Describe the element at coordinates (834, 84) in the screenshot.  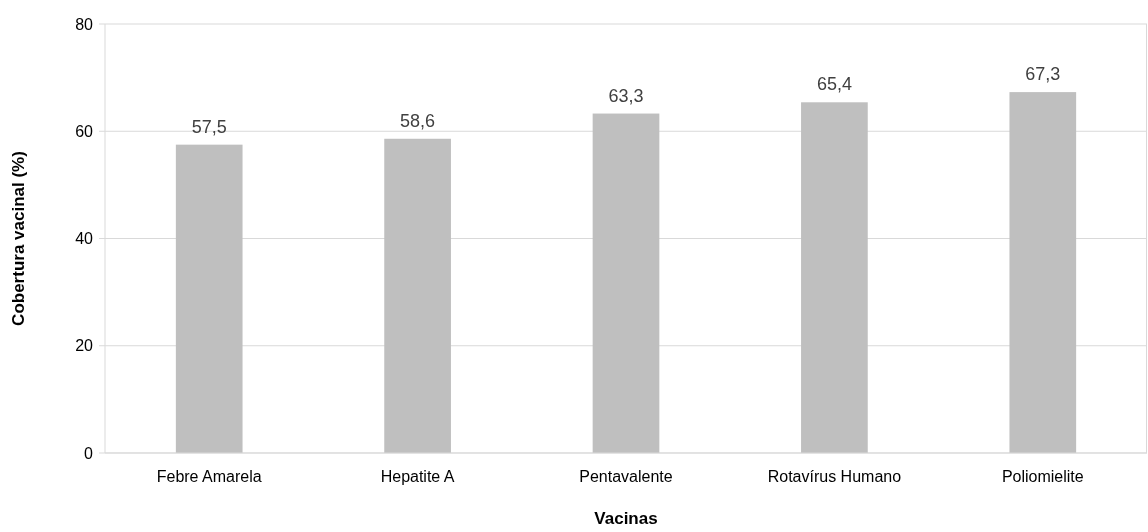
I see `data-label: 65,4` at that location.